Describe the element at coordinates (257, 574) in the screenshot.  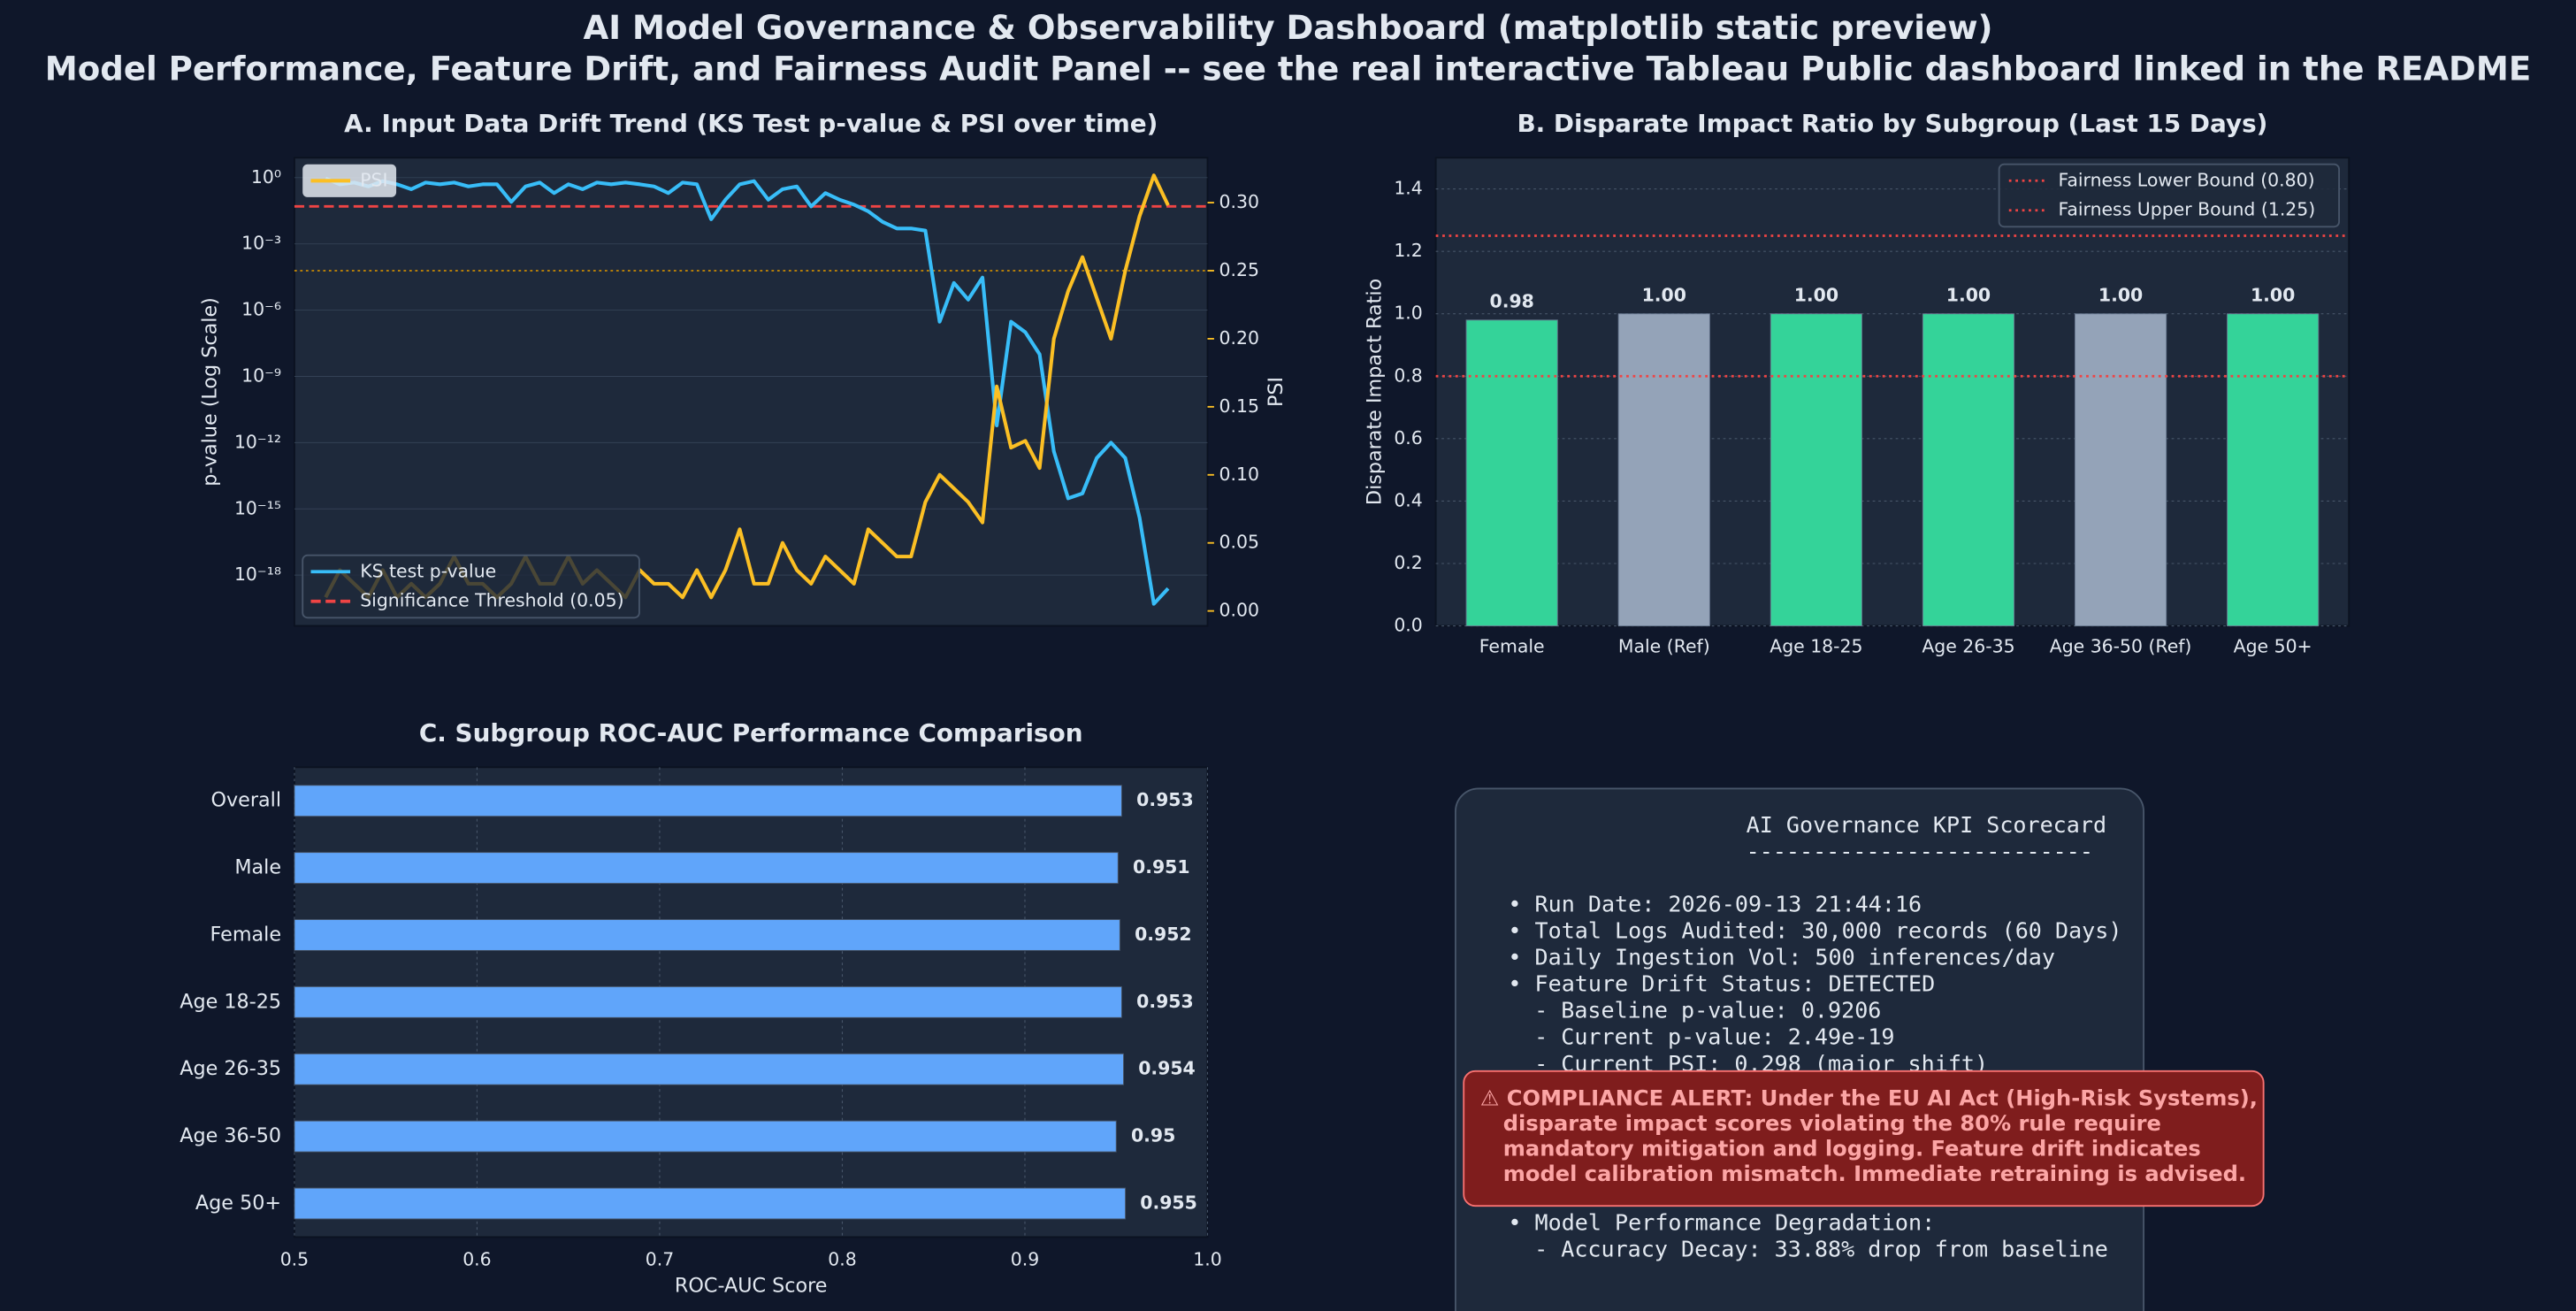
I see `y-tick-label: 10⁻¹⁸` at that location.